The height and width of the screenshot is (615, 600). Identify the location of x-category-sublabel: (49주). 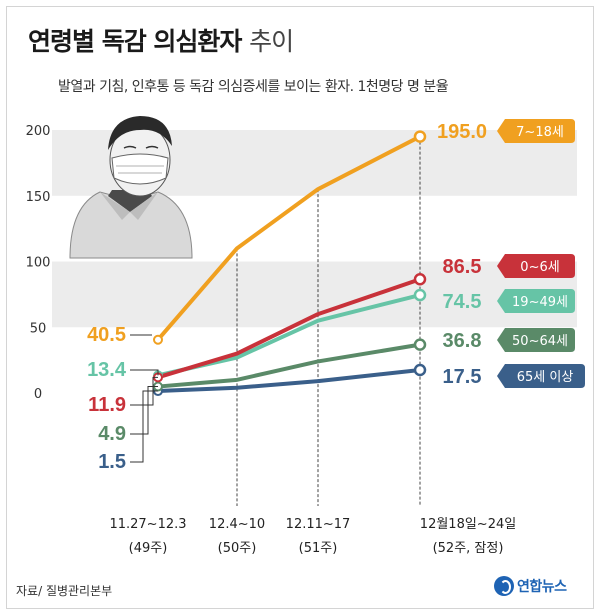
(148, 548).